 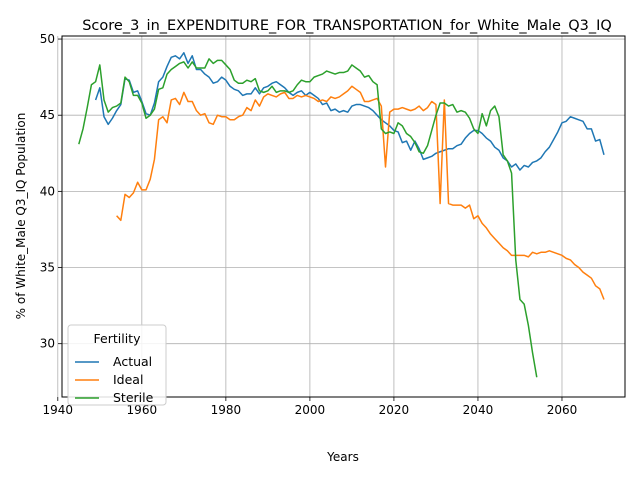 What do you see at coordinates (562, 410) in the screenshot?
I see `x-tick-label: 2060` at bounding box center [562, 410].